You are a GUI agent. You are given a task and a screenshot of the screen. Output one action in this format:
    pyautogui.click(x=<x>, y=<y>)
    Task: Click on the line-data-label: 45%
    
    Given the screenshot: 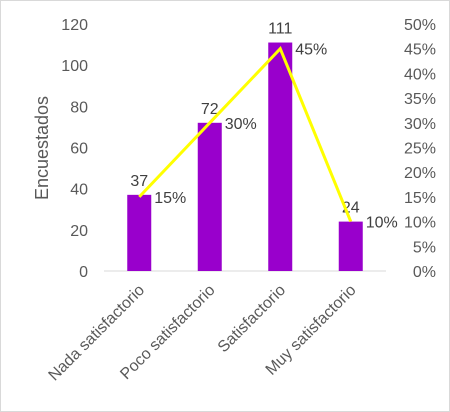 What is the action you would take?
    pyautogui.click(x=311, y=50)
    